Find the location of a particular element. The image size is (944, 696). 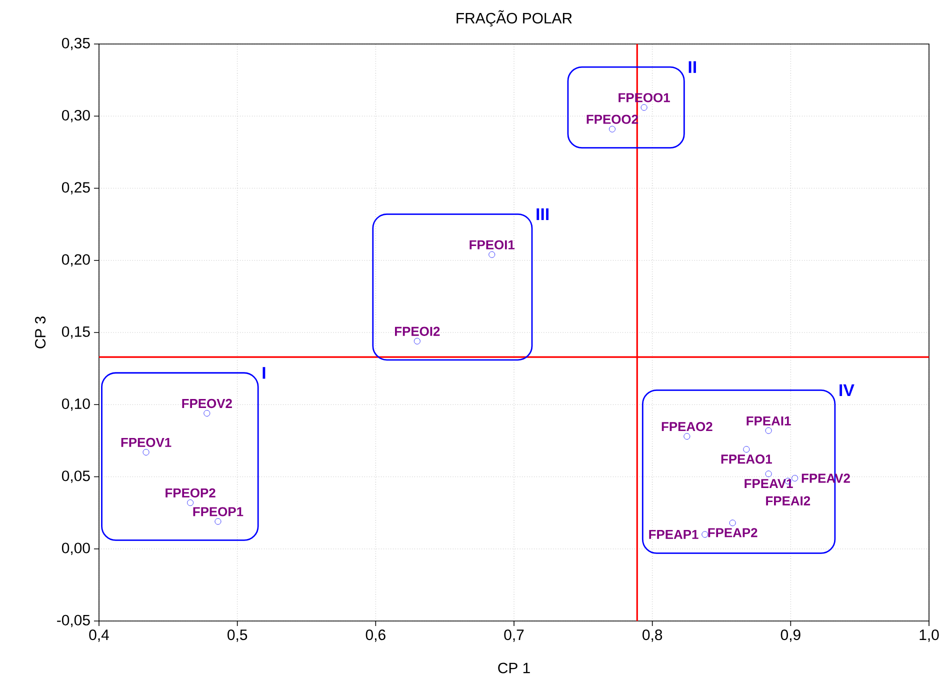

data-label: FPEOV2 is located at coordinates (207, 403).